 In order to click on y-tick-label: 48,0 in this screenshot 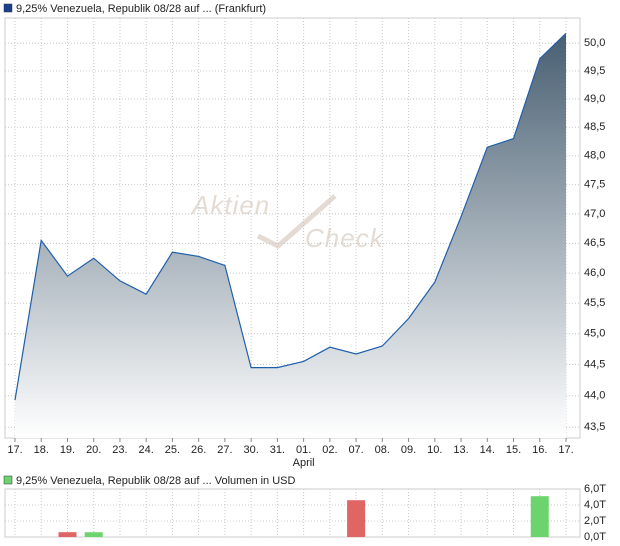, I will do `click(594, 156)`.